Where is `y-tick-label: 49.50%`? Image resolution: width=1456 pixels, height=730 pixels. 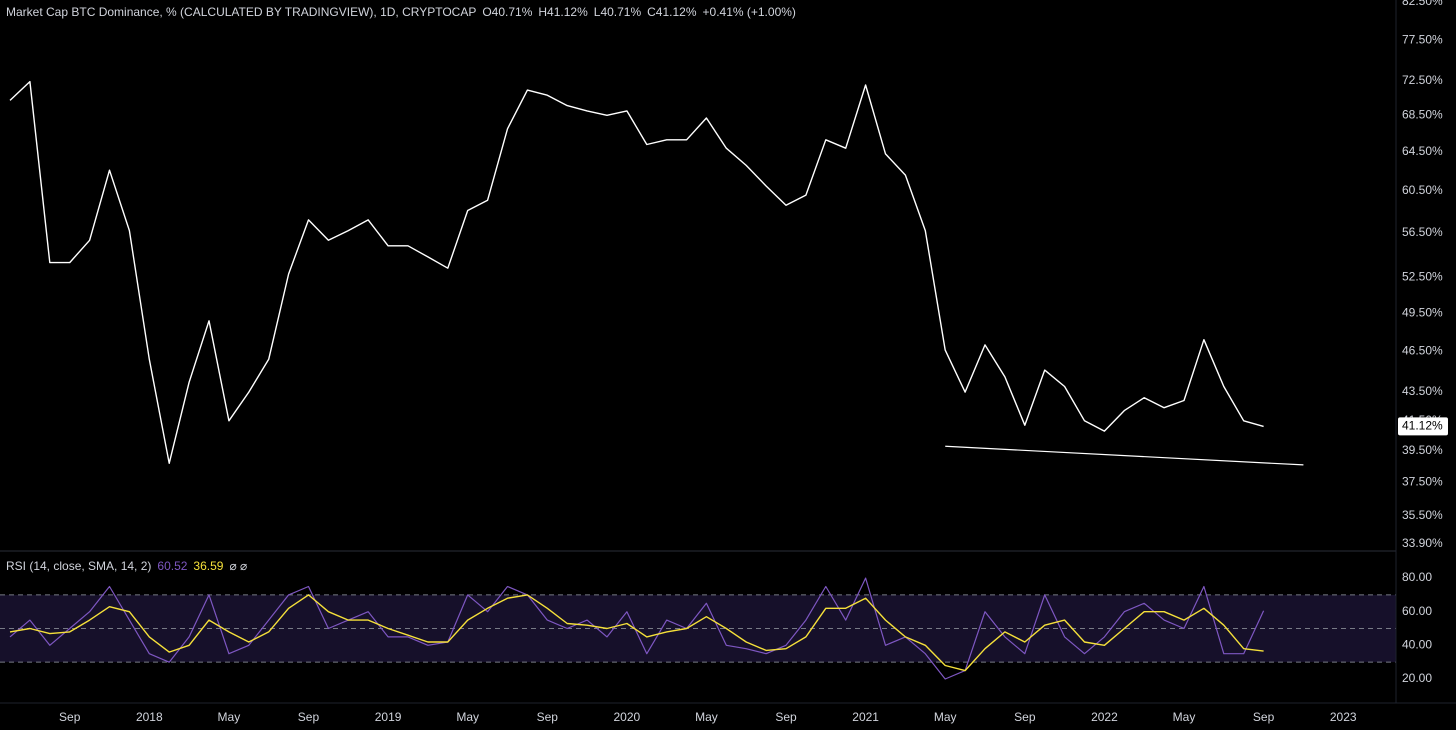 y-tick-label: 49.50% is located at coordinates (1422, 312).